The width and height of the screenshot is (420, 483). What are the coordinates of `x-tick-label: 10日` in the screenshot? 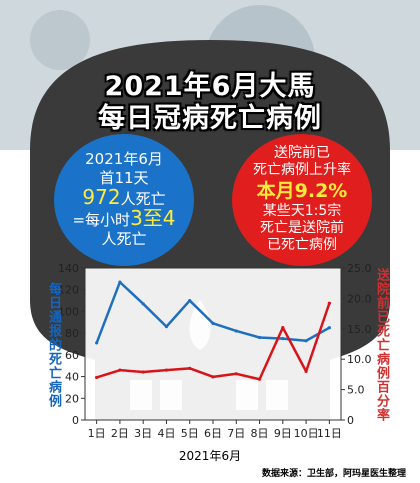 It's located at (306, 433).